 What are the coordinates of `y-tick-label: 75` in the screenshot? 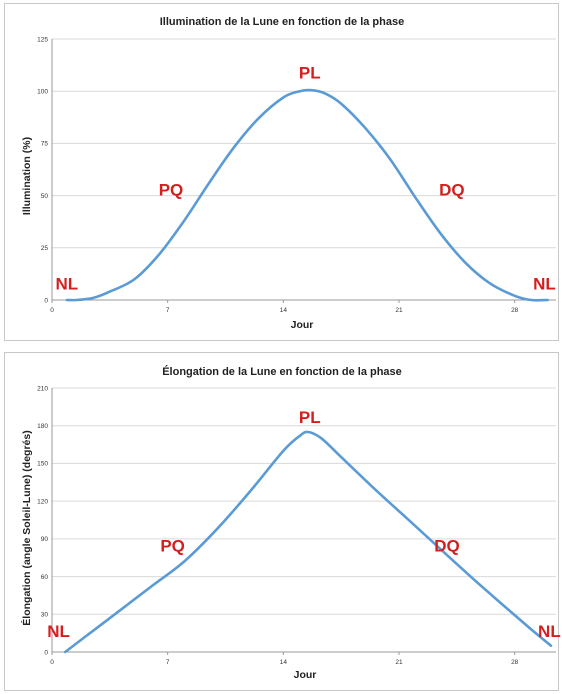 It's located at (45, 144).